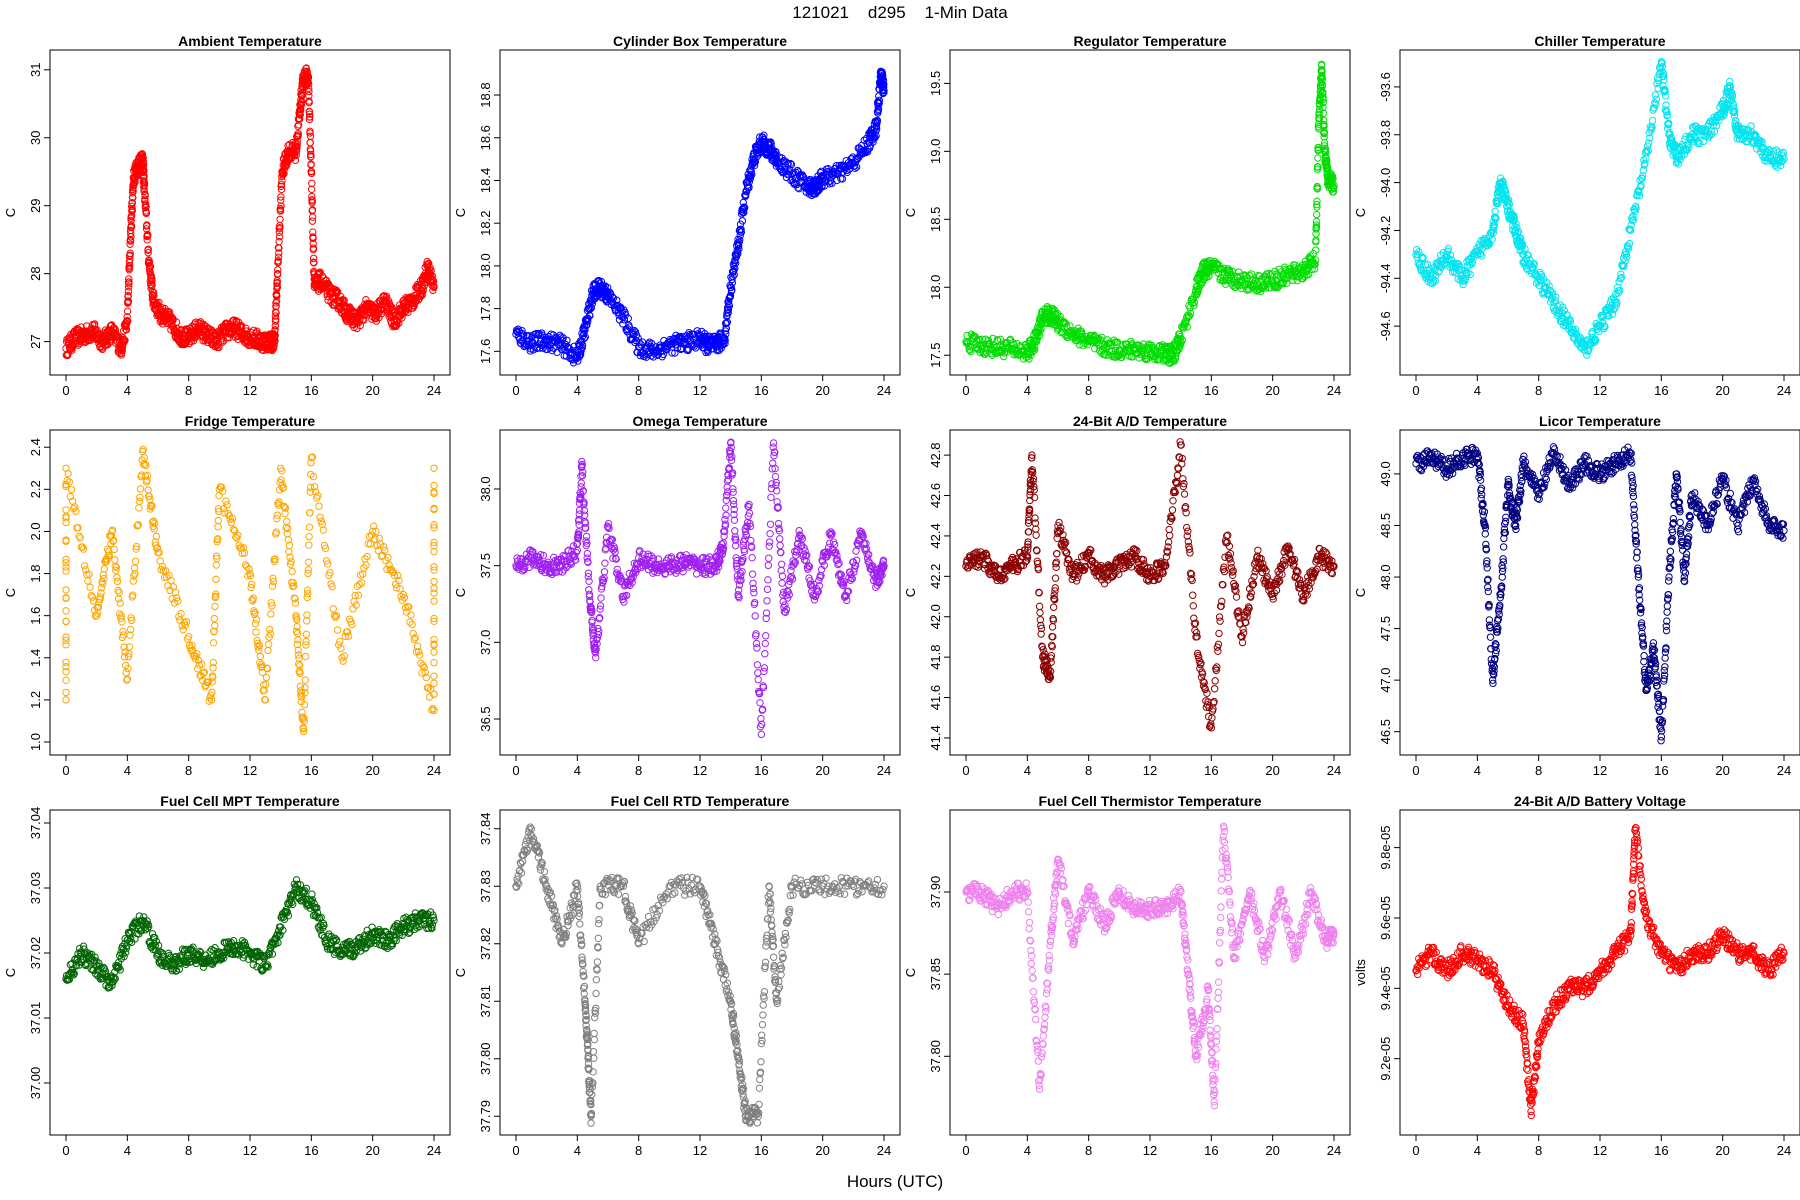 The image size is (1800, 1200). I want to click on x-tick-label: 0, so click(1415, 390).